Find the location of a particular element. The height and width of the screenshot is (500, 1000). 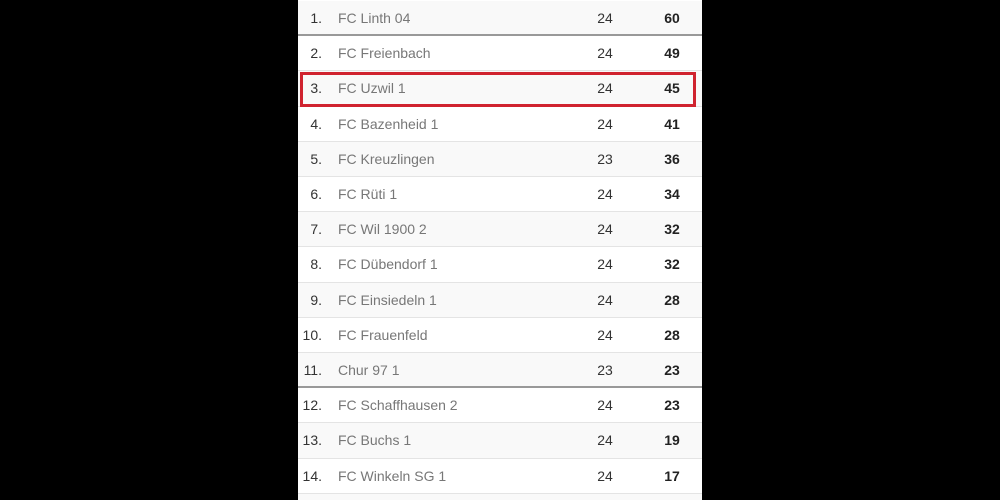

points: 17 is located at coordinates (672, 475).